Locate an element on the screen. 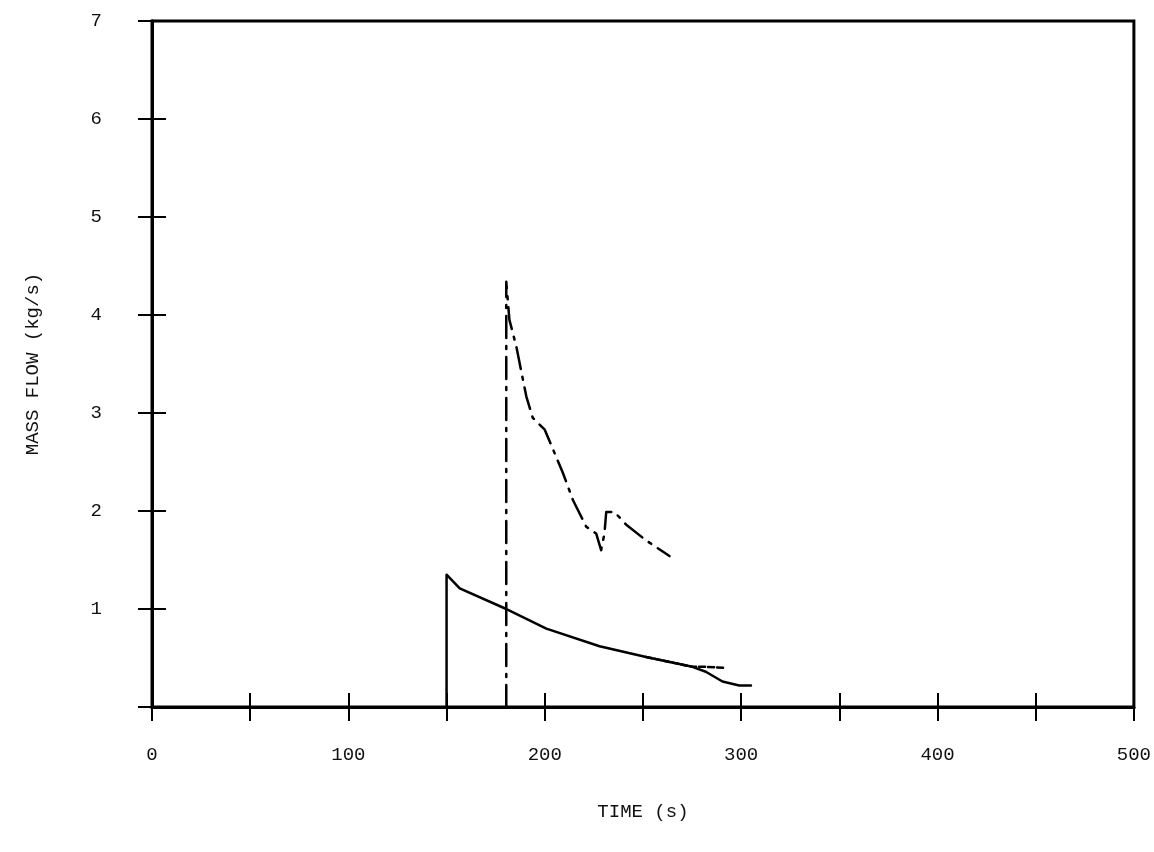  y-tick-label: 6 is located at coordinates (96, 119).